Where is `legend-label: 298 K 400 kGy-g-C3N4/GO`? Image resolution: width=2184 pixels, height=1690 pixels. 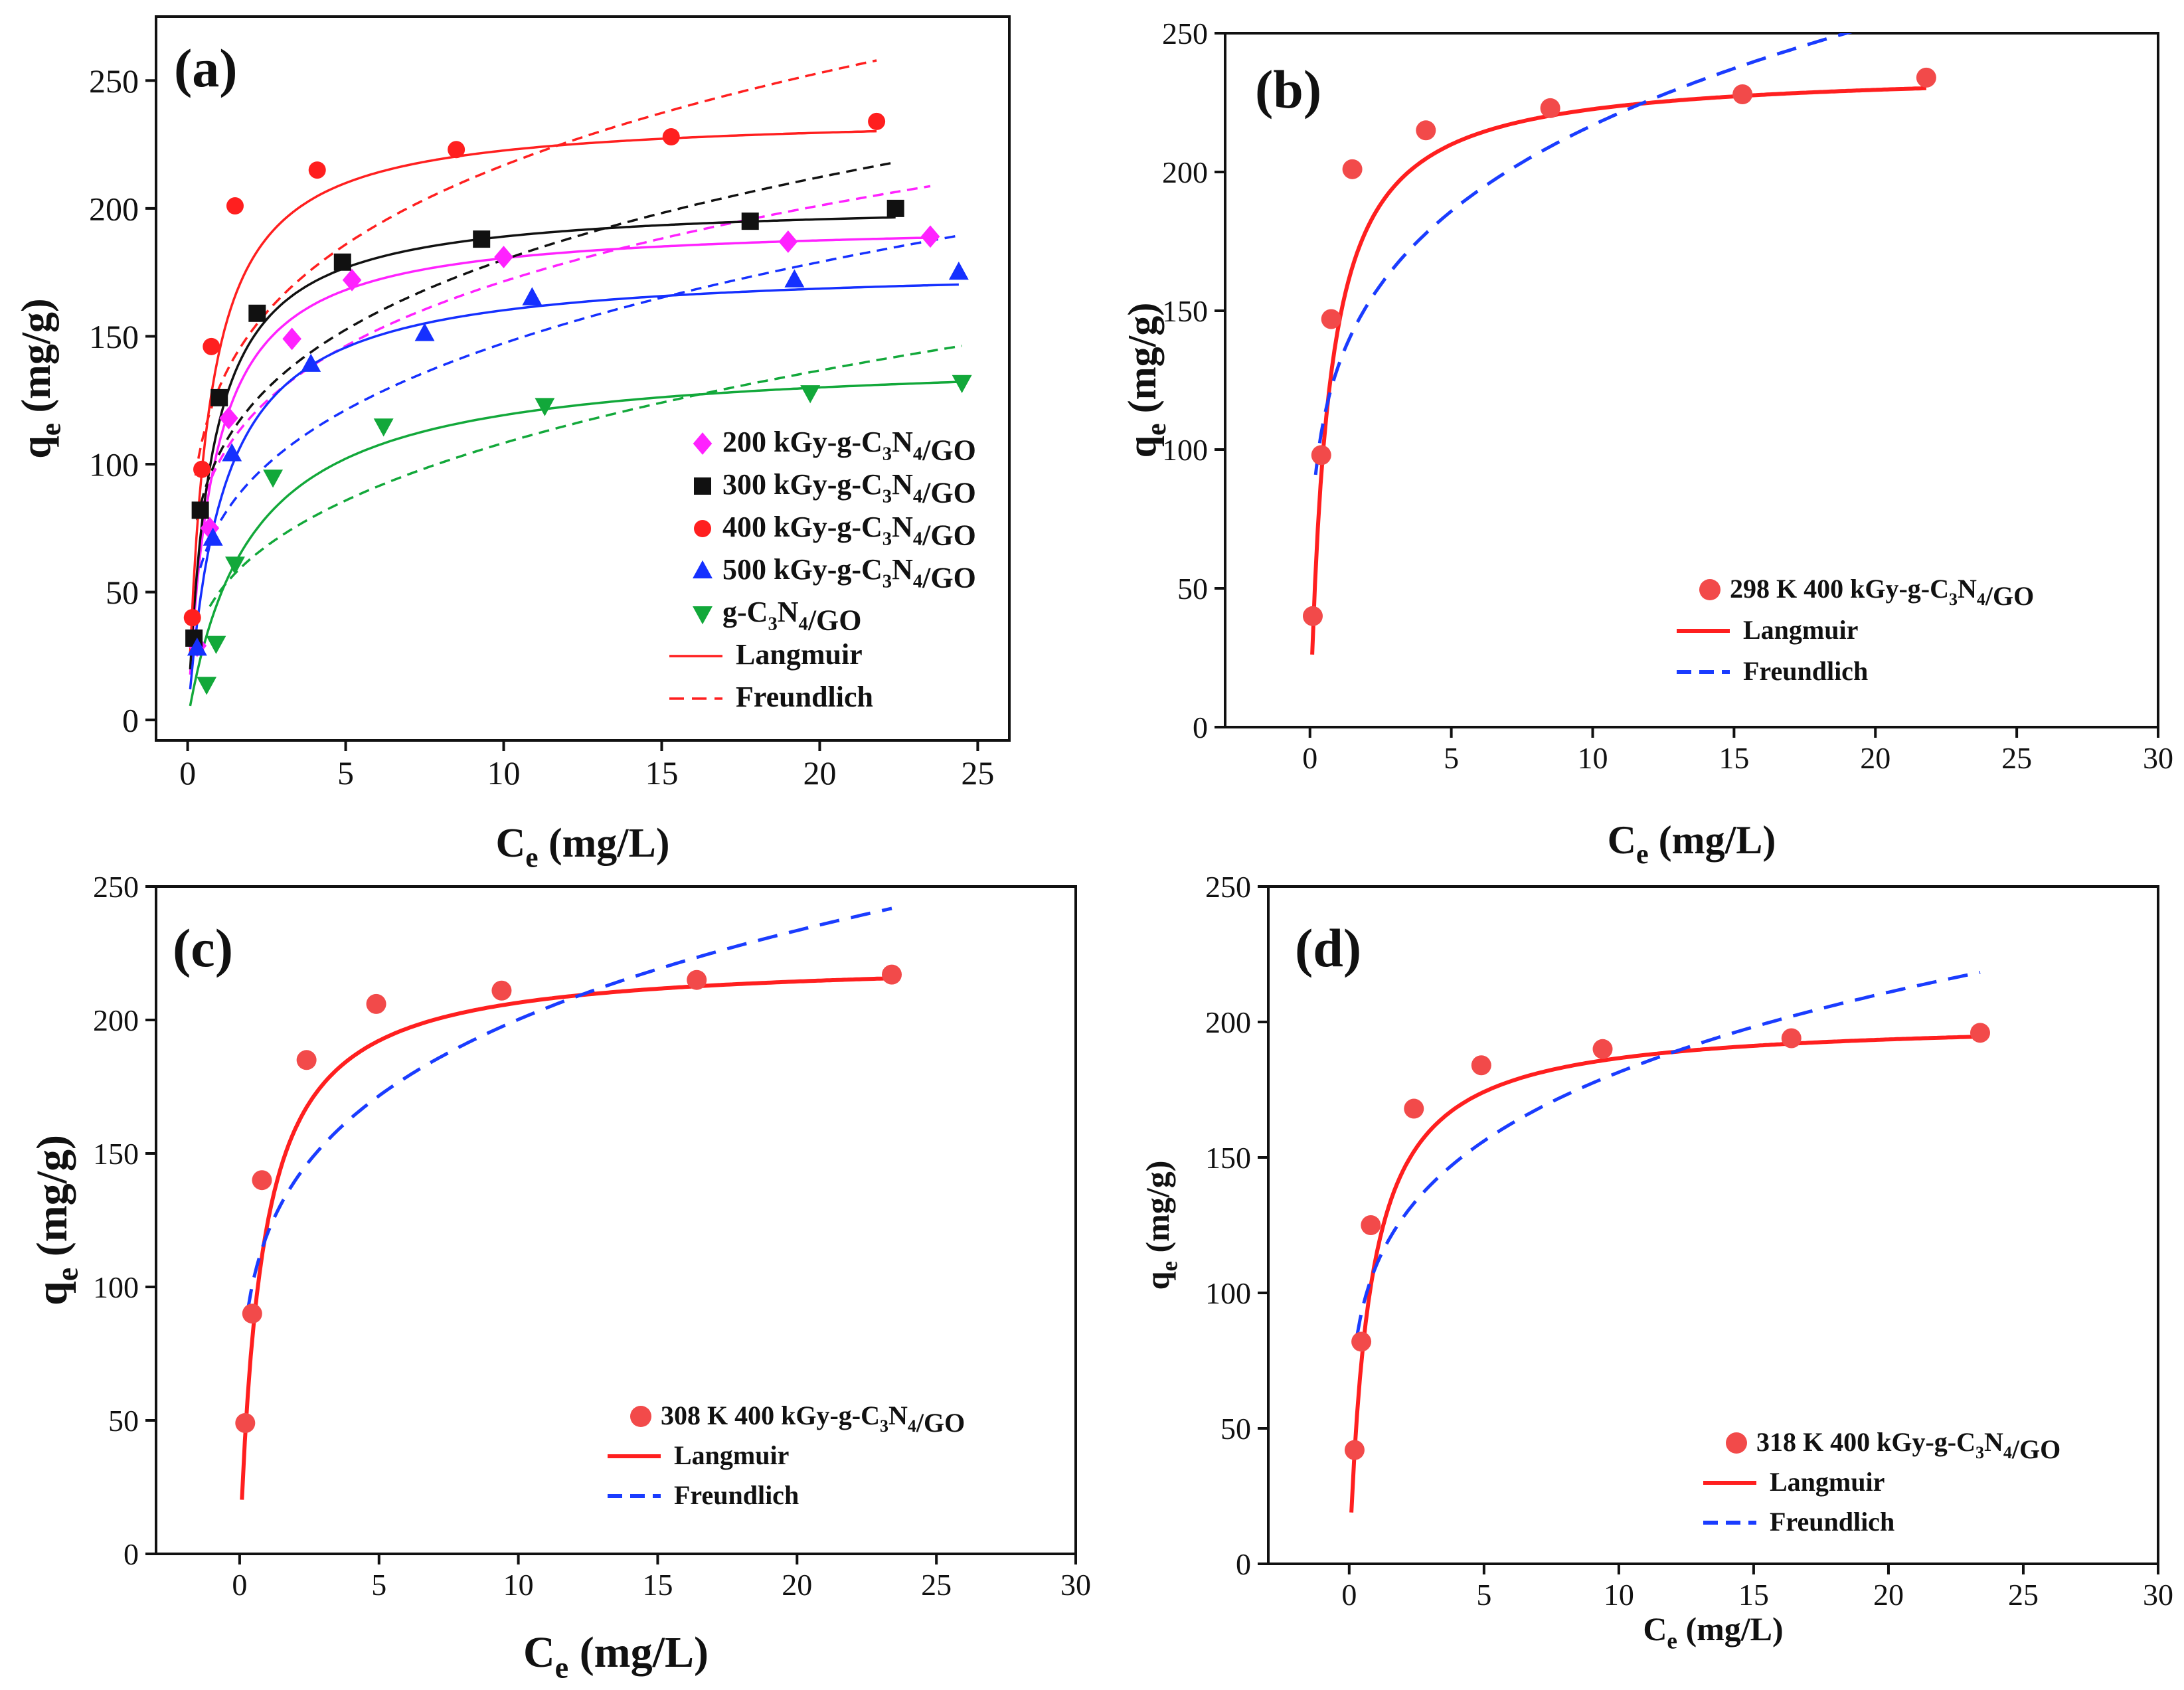
legend-label: 298 K 400 kGy-g-C3N4/GO is located at coordinates (1882, 592).